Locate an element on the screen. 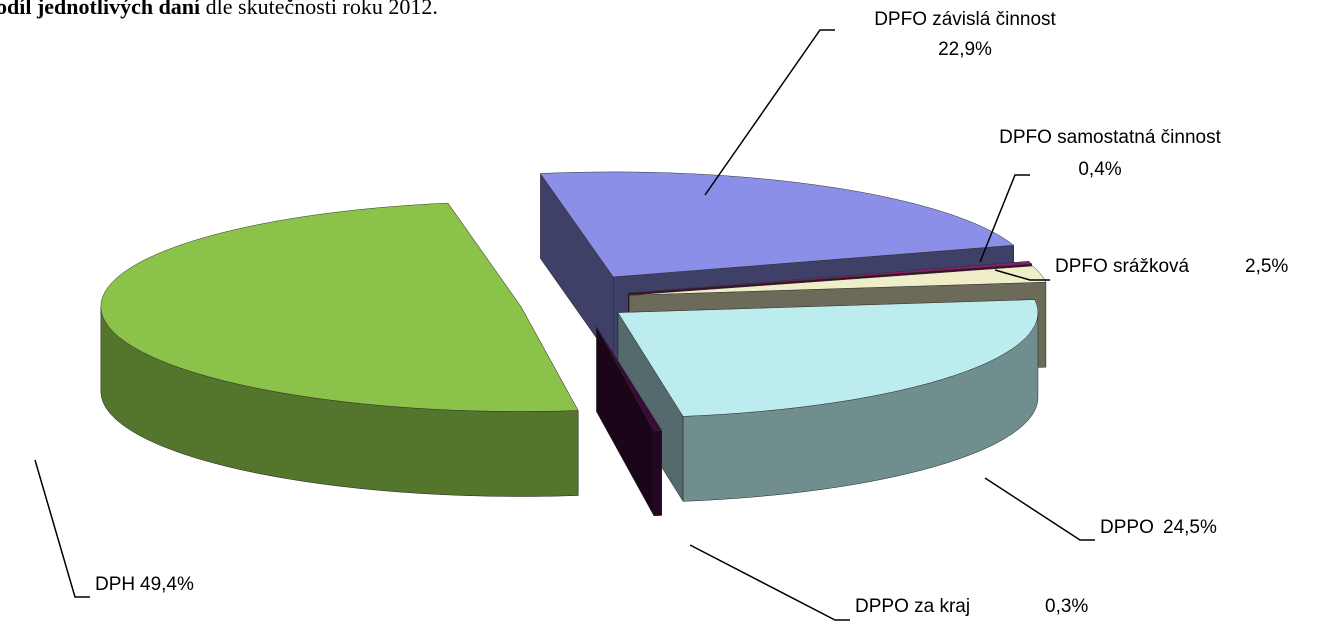 The height and width of the screenshot is (628, 1321). title-bold: odíl jednotlivých daní is located at coordinates (100, 9).